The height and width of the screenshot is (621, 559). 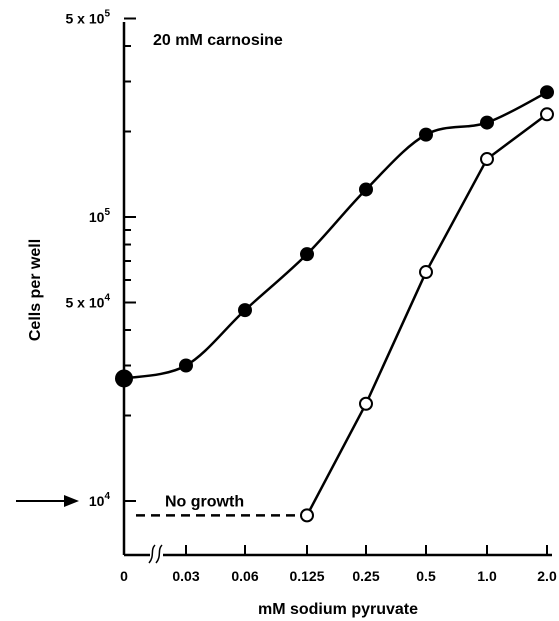 What do you see at coordinates (100, 216) in the screenshot?
I see `y-tick-label: 10⁵` at bounding box center [100, 216].